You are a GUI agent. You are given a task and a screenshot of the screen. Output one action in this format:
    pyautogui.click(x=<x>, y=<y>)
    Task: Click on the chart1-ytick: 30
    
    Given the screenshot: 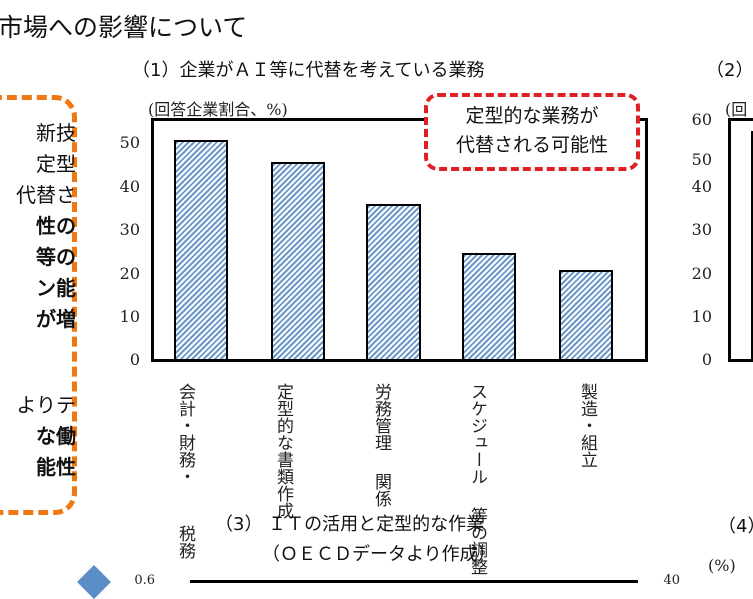 What is the action you would take?
    pyautogui.click(x=129, y=229)
    